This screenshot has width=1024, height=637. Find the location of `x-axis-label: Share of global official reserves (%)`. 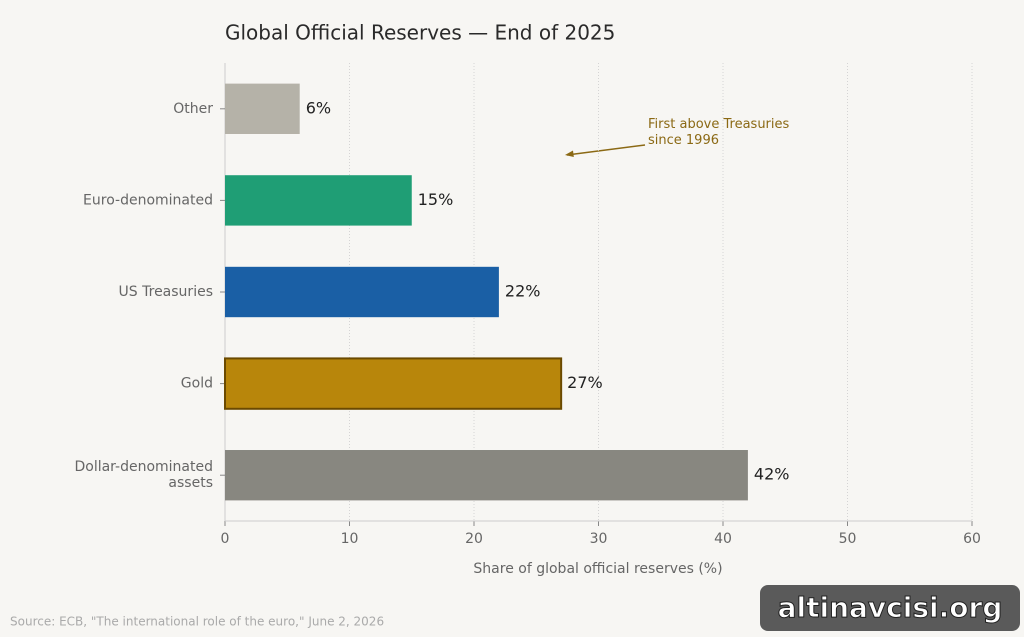

x-axis-label: Share of global official reserves (%) is located at coordinates (597, 569).